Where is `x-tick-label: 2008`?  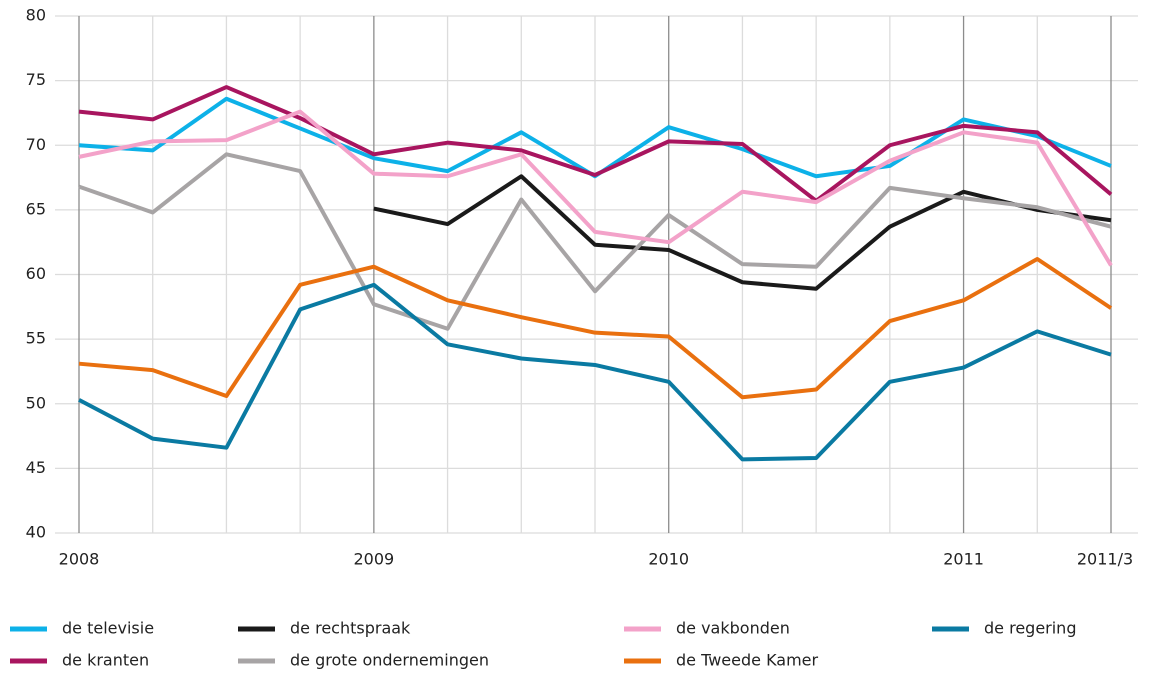
x-tick-label: 2008 is located at coordinates (79, 559).